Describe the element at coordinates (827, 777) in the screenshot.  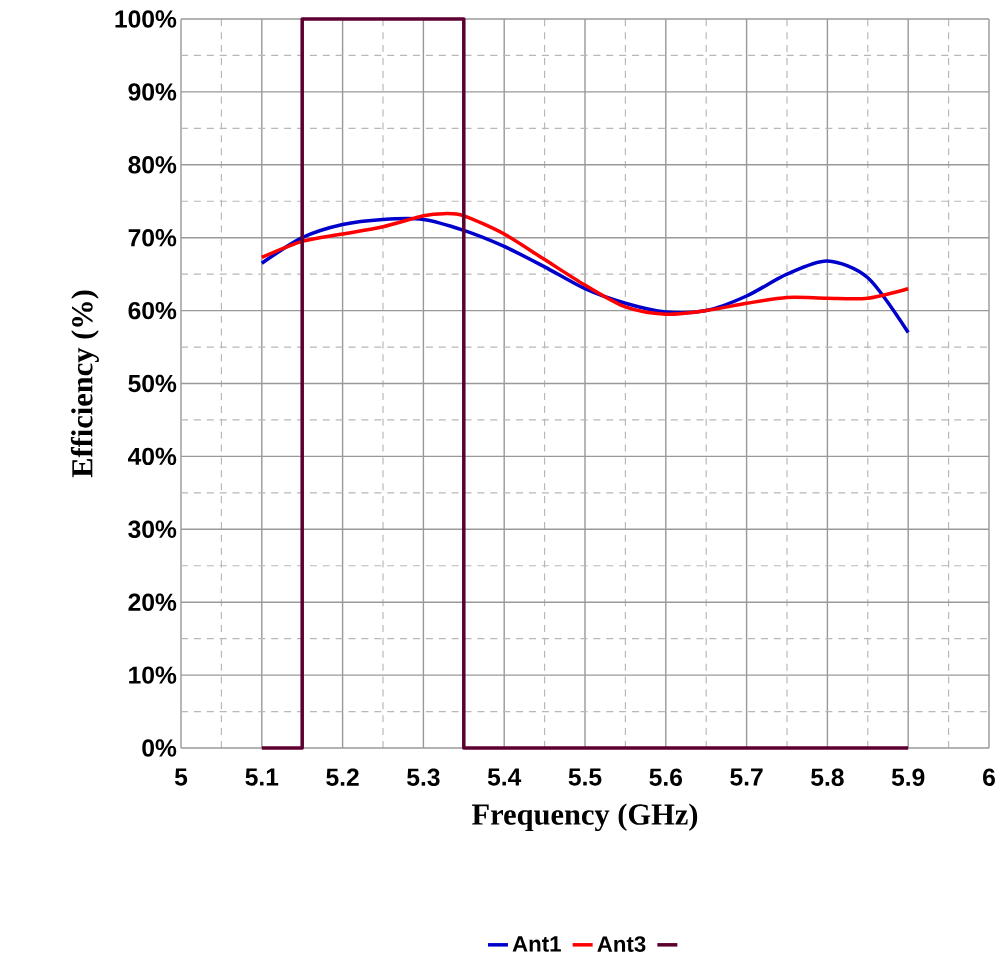
I see `x-tick-label: 5.8` at that location.